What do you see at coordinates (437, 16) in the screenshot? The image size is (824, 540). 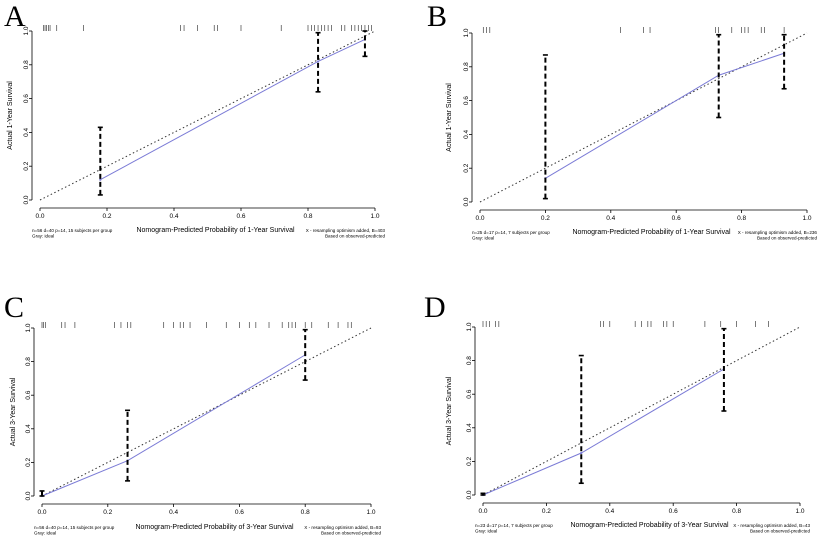 I see `panel-letter: B` at bounding box center [437, 16].